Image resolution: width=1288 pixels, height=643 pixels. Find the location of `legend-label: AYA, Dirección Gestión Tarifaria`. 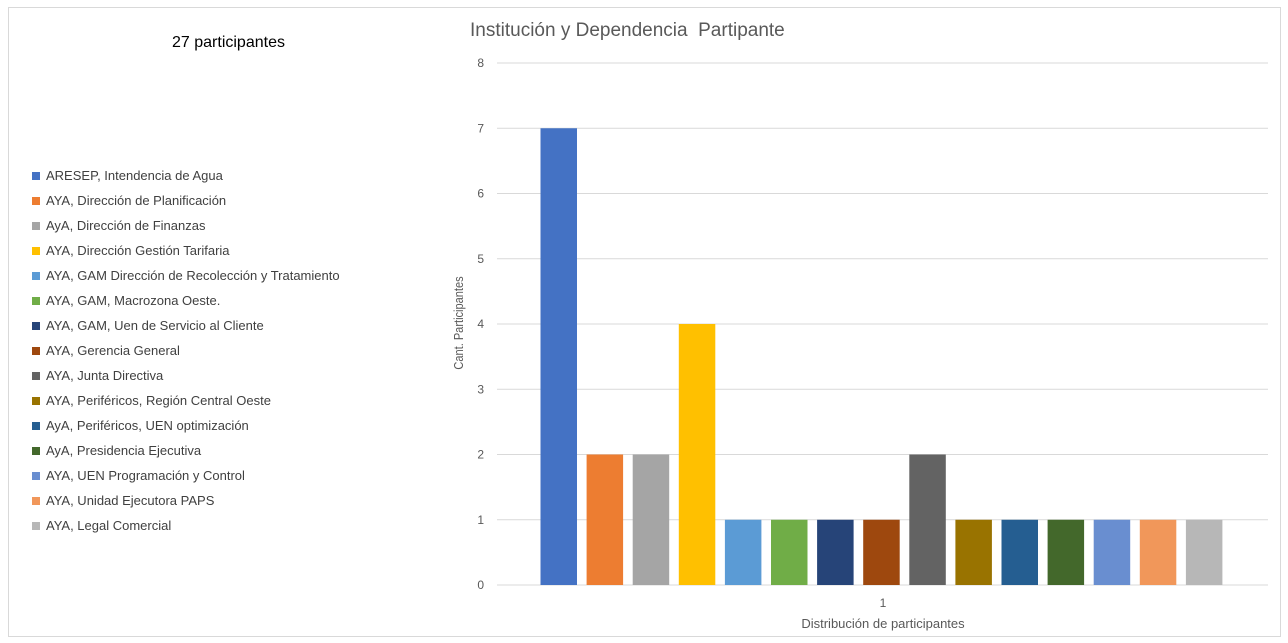

legend-label: AYA, Dirección Gestión Tarifaria is located at coordinates (138, 250).